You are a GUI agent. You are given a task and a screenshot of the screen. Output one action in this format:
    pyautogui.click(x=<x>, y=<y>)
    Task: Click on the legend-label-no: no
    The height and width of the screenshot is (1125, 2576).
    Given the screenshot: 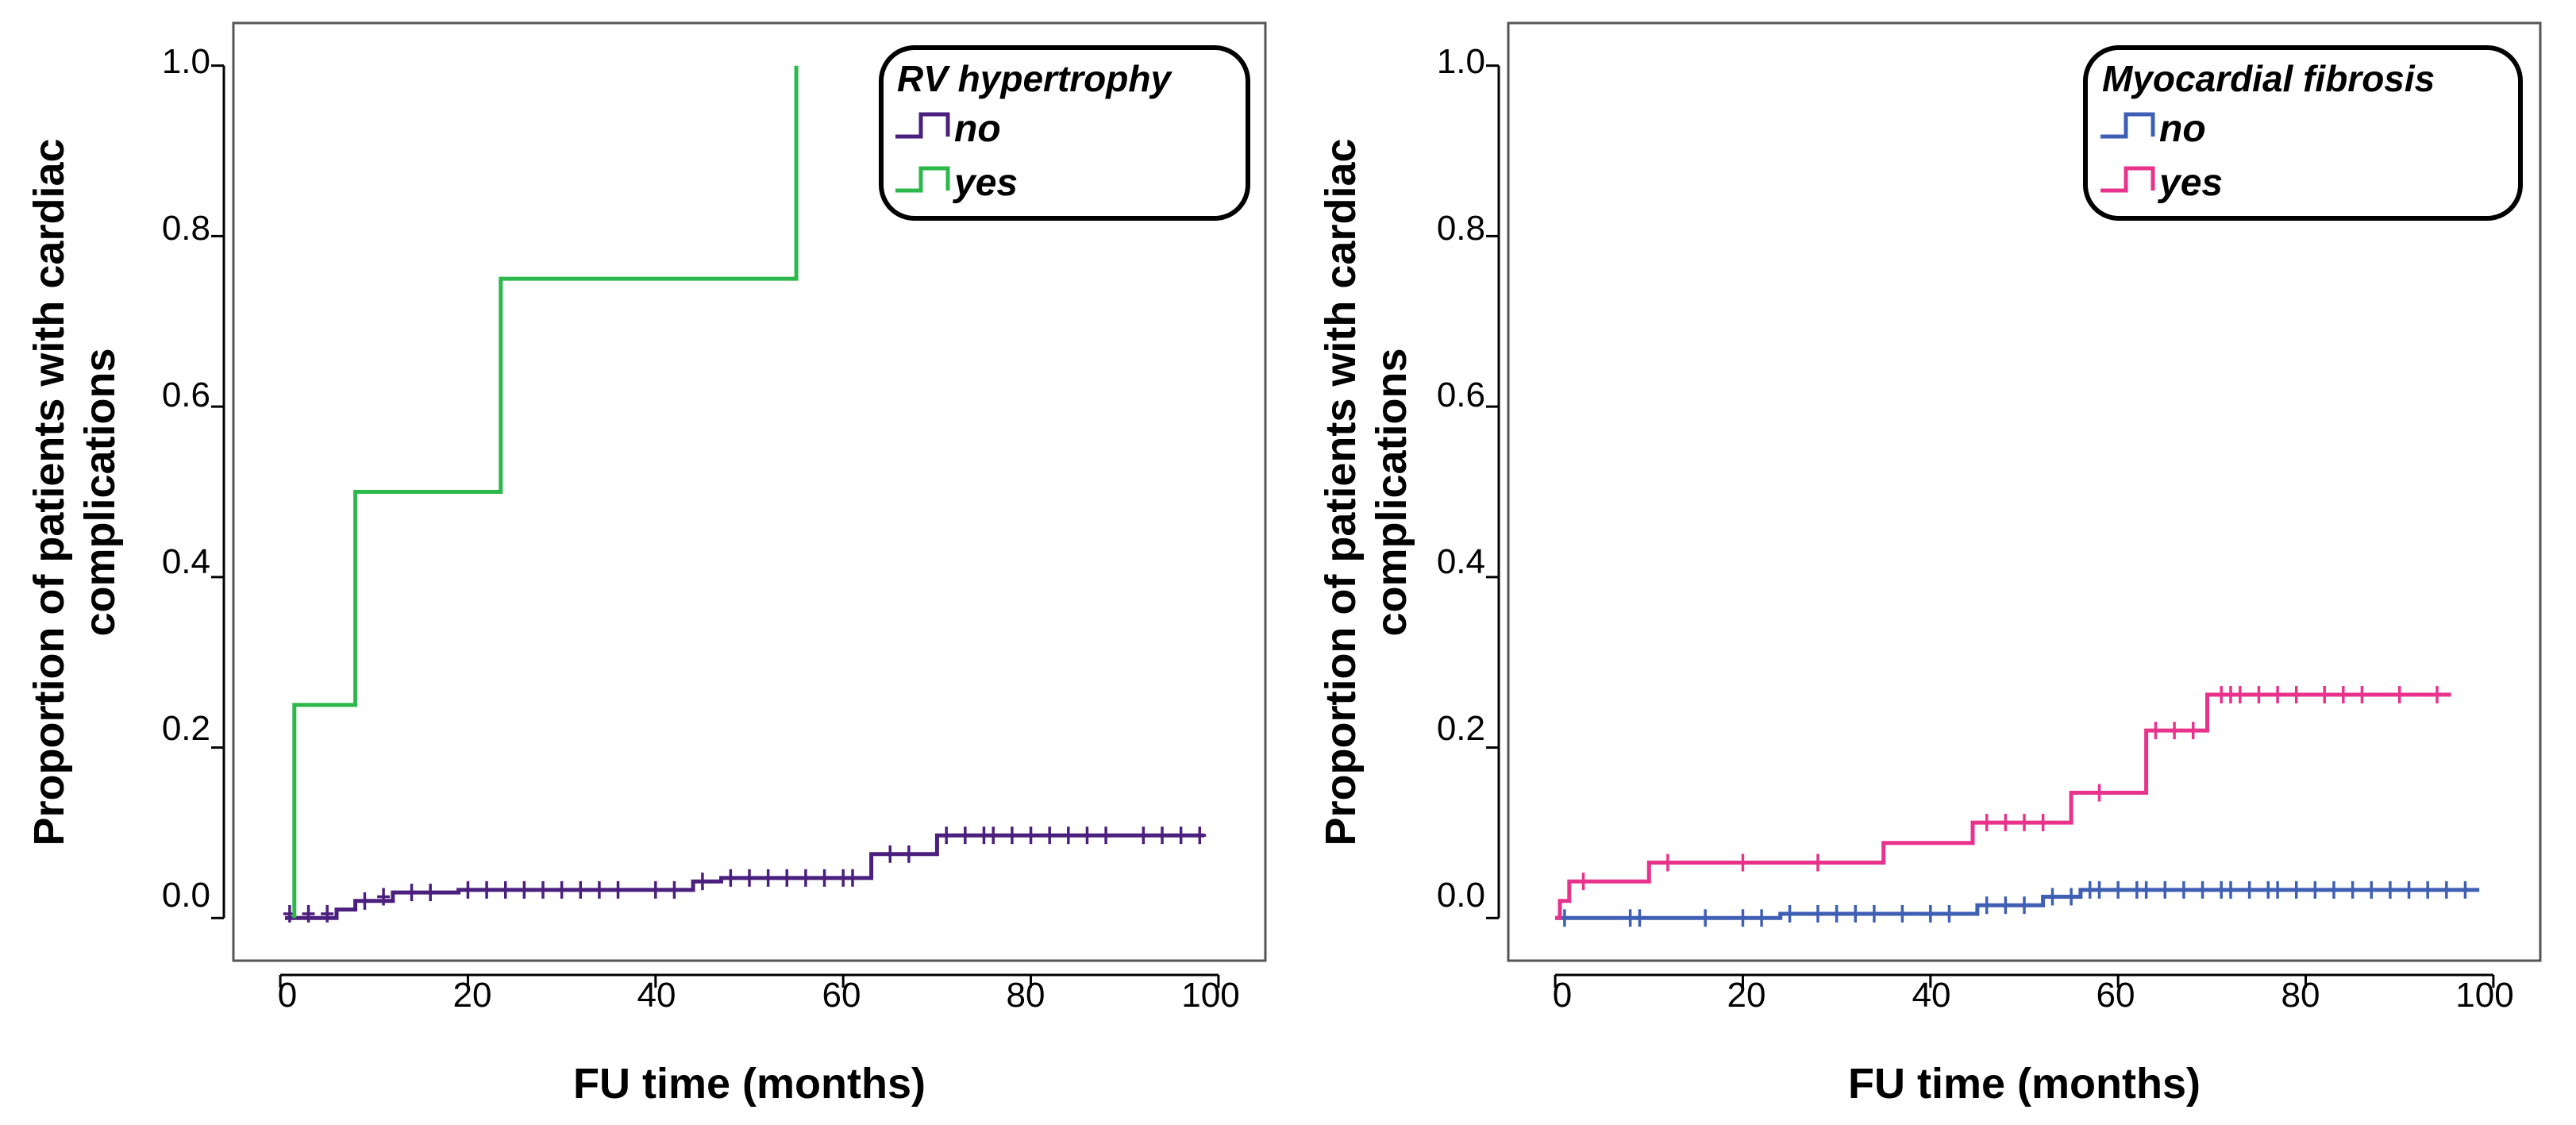 What is the action you would take?
    pyautogui.click(x=2182, y=129)
    